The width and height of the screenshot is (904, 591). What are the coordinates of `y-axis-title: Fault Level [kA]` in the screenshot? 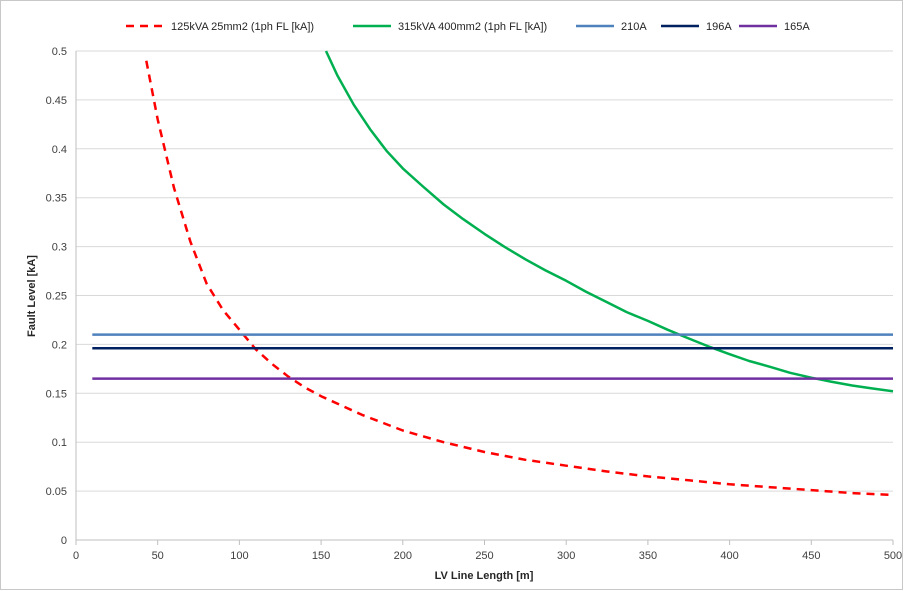 It's located at (32, 296).